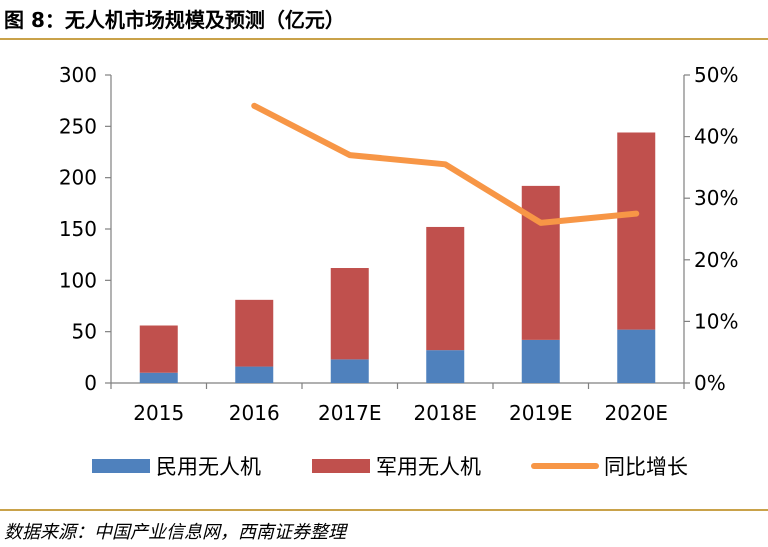  What do you see at coordinates (84, 332) in the screenshot?
I see `left-tick-label: 50` at bounding box center [84, 332].